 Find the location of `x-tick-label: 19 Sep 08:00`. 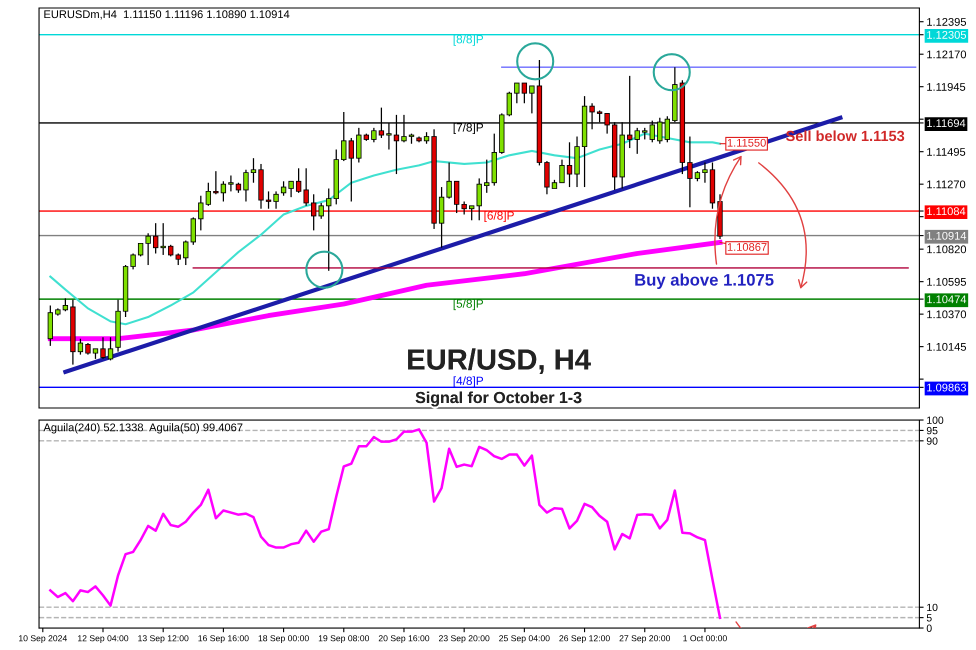

x-tick-label: 19 Sep 08:00 is located at coordinates (344, 639).